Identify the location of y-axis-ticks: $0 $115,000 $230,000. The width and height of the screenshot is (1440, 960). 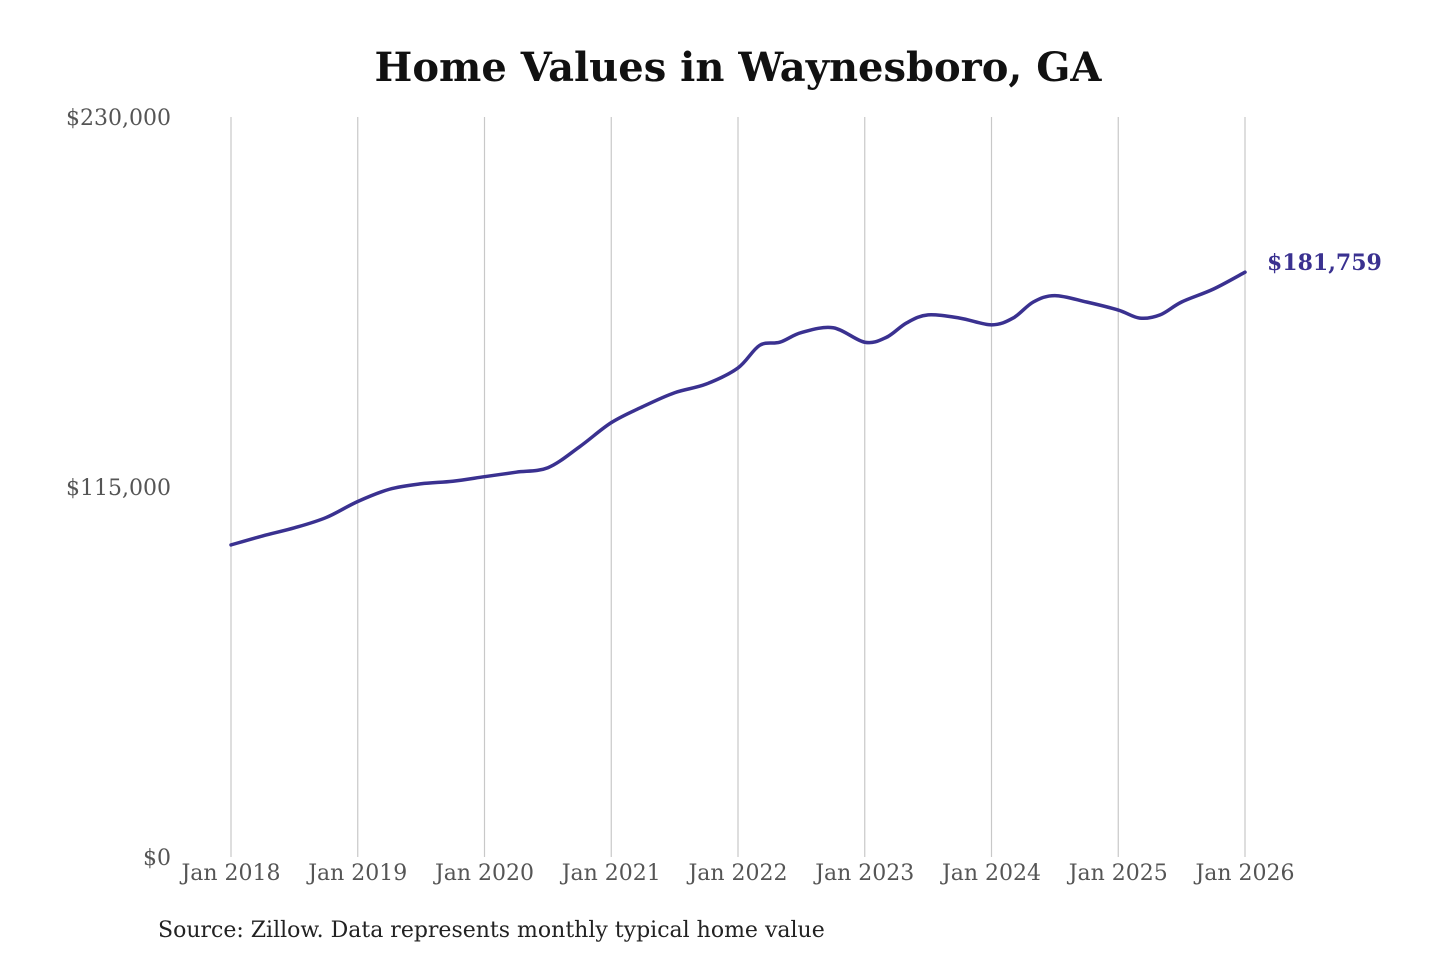
(118, 488).